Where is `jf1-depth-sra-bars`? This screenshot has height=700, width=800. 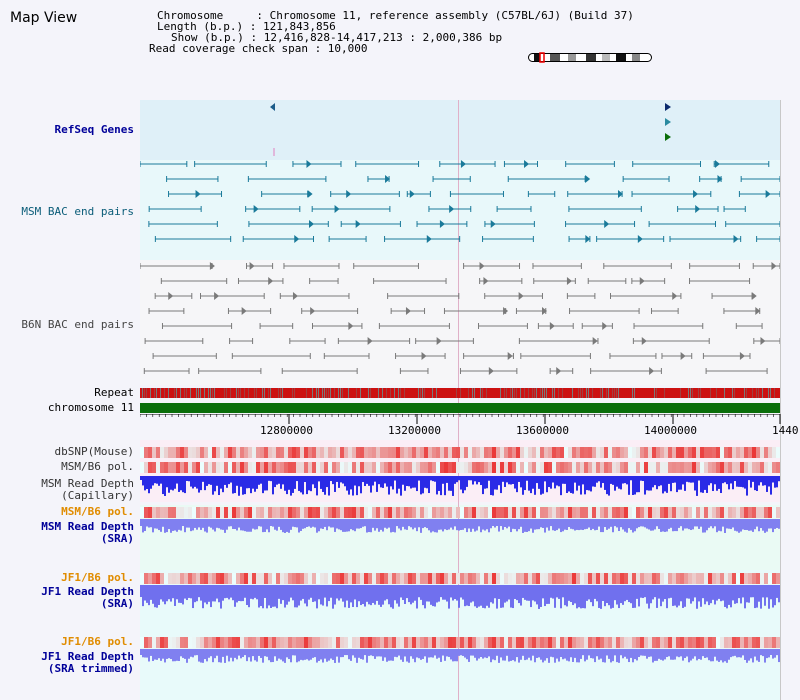 jf1-depth-sra-bars is located at coordinates (460, 597).